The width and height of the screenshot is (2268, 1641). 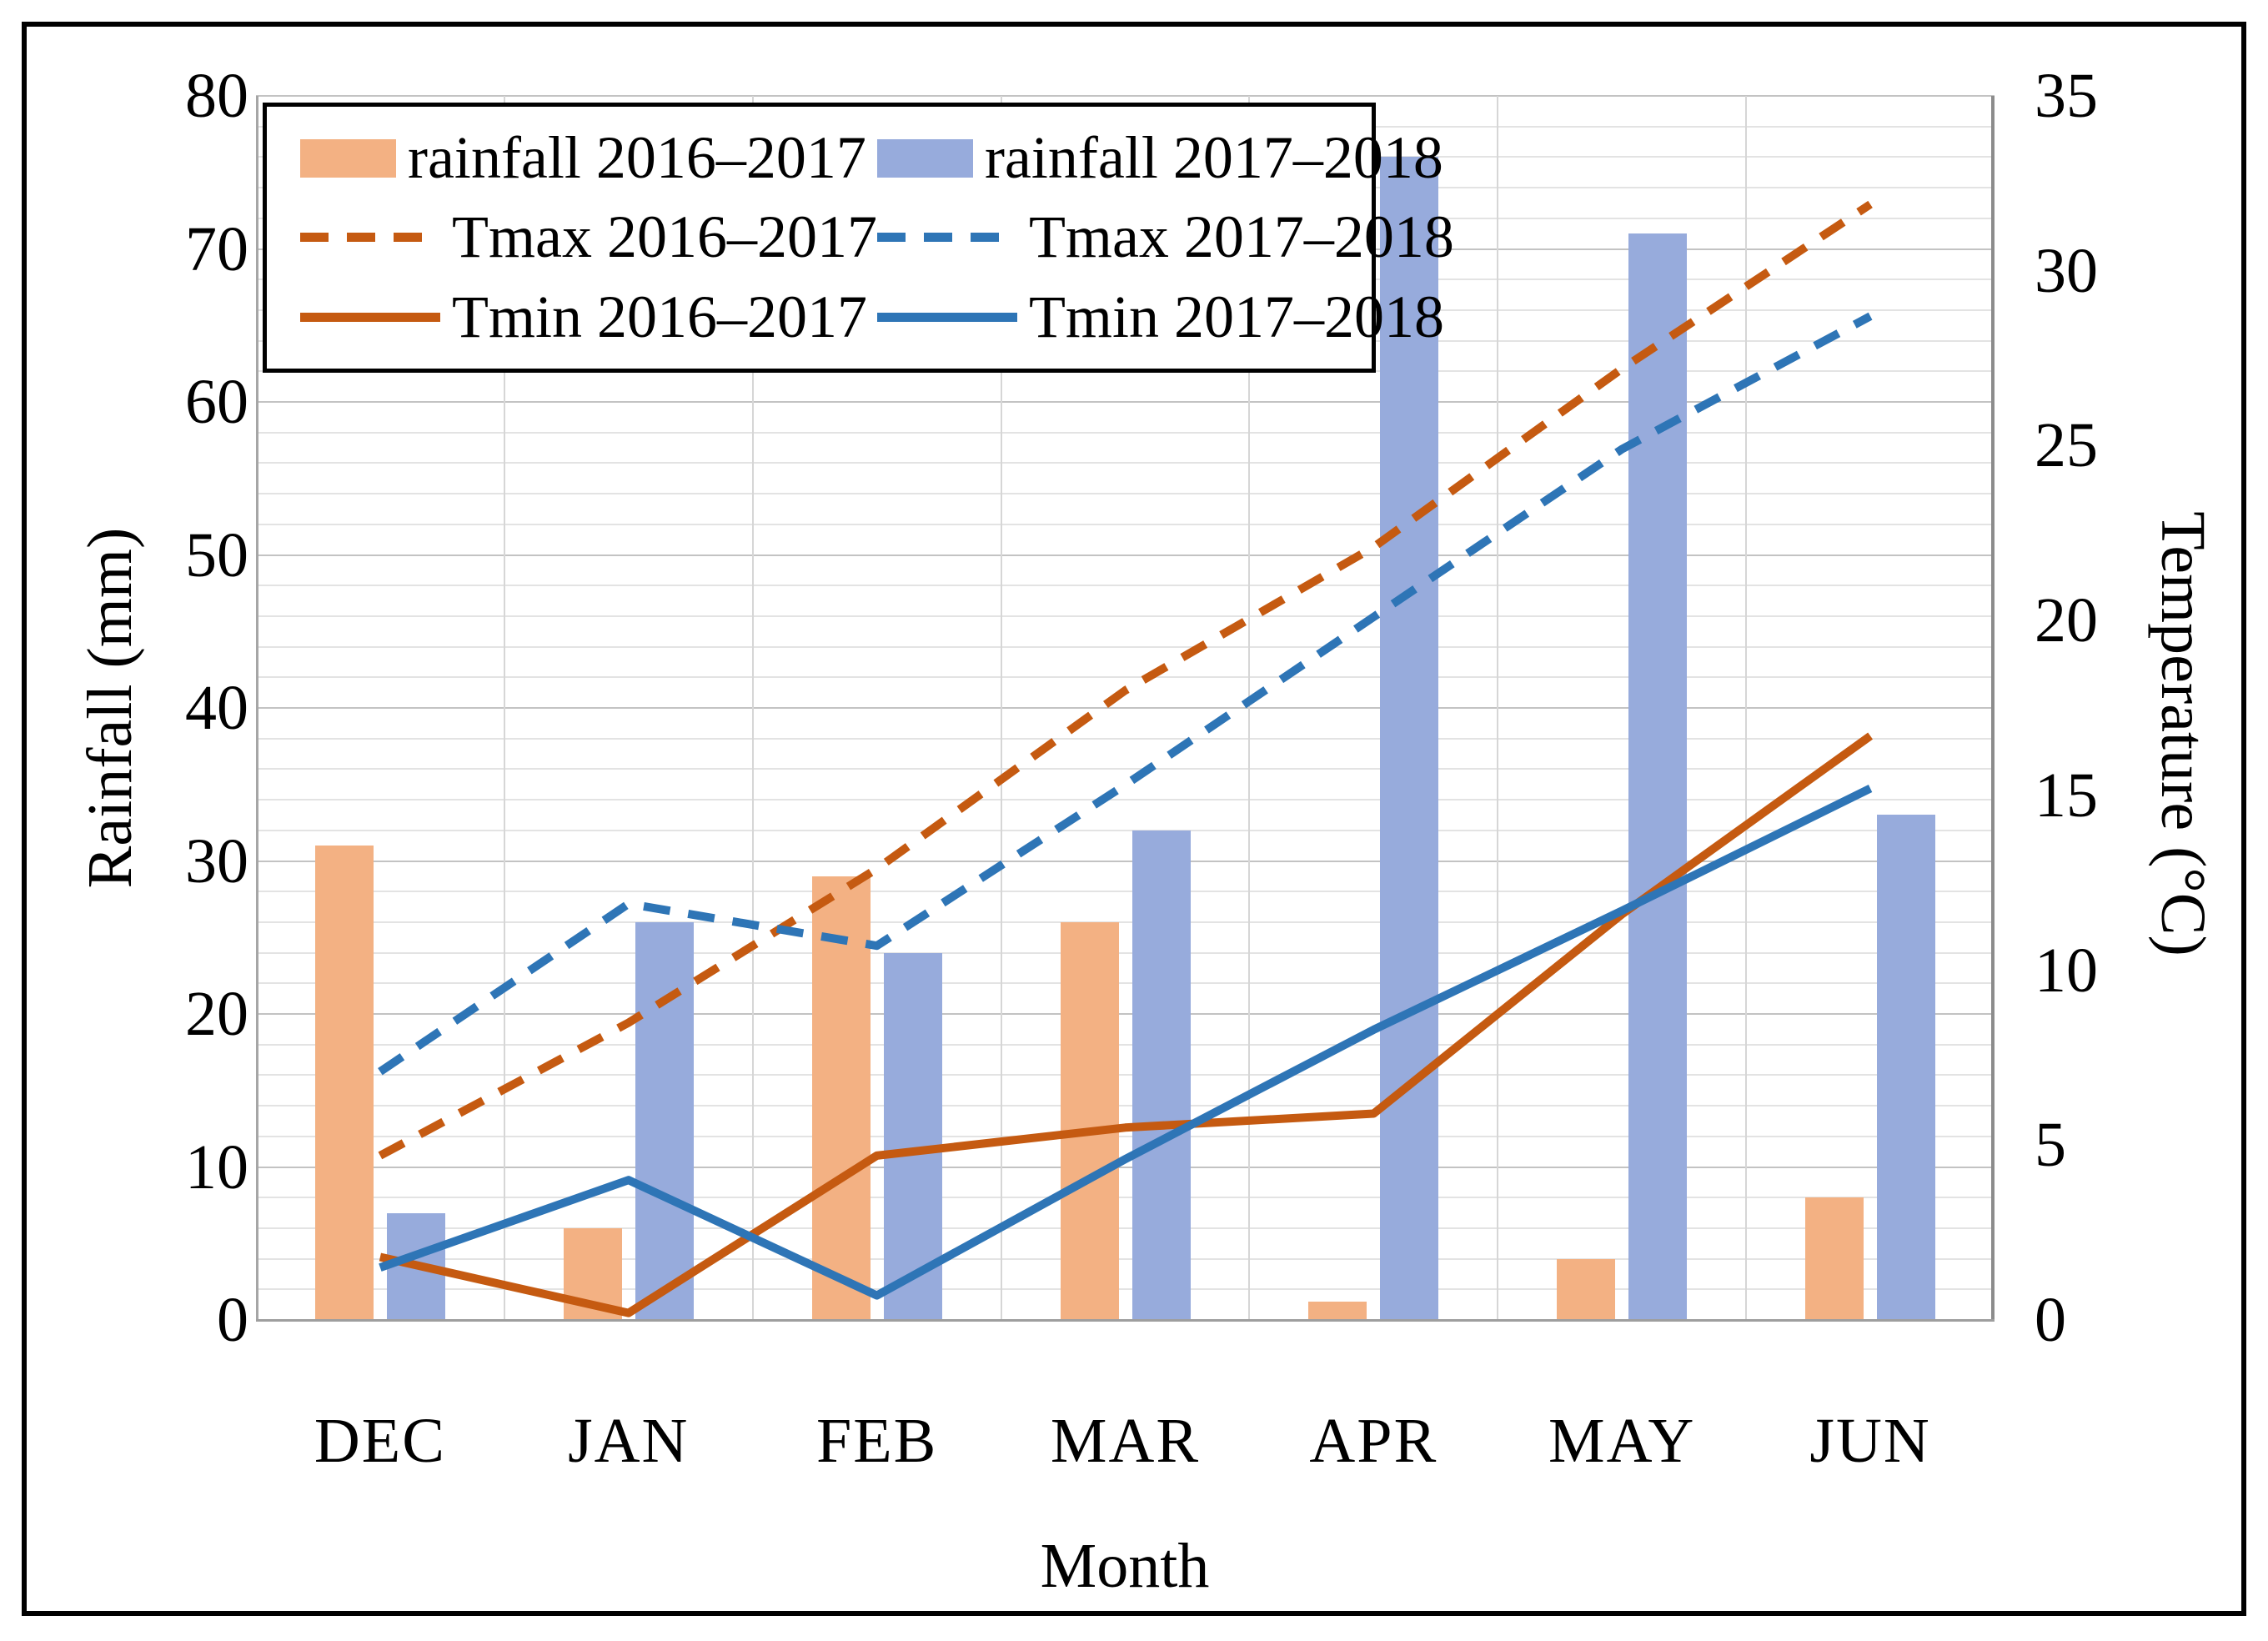 I want to click on legend-item-tmax-2017-2018: Tmax 2017–2018, so click(x=1165, y=237).